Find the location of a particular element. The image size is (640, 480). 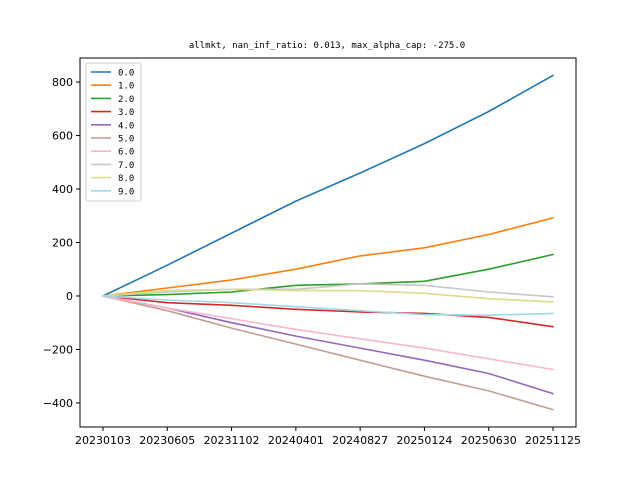

y-tick-label: 200 is located at coordinates (62, 243).